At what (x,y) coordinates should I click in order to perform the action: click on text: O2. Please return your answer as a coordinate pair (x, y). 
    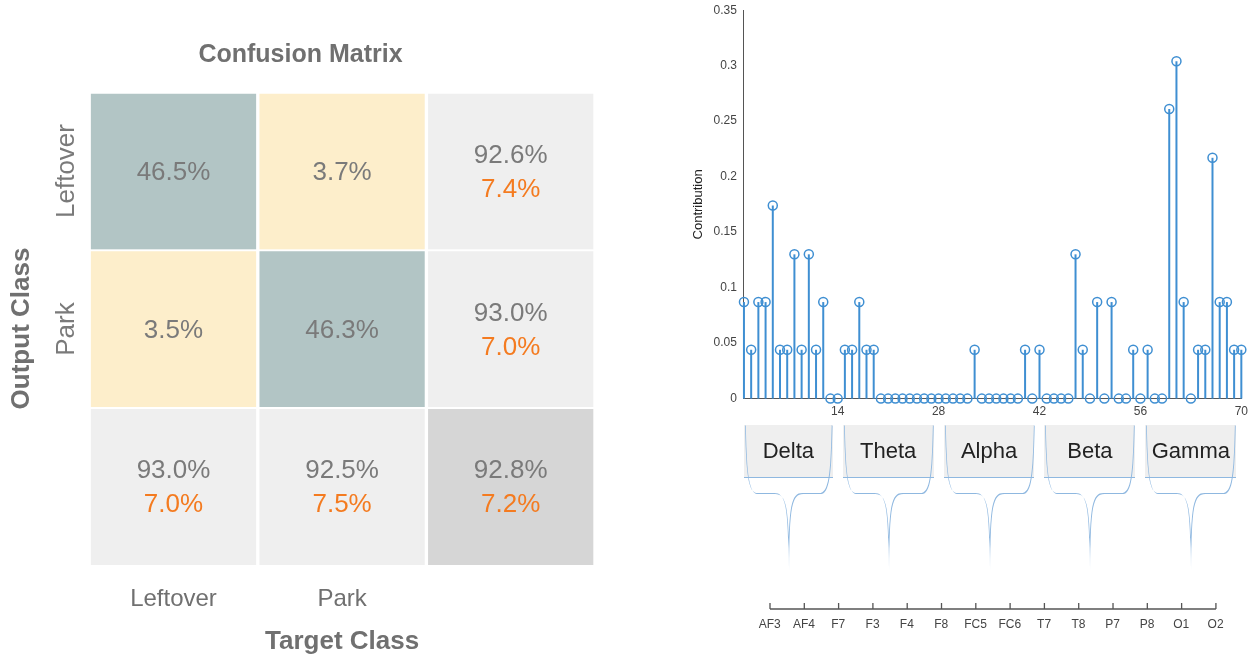
    Looking at the image, I should click on (1215, 623).